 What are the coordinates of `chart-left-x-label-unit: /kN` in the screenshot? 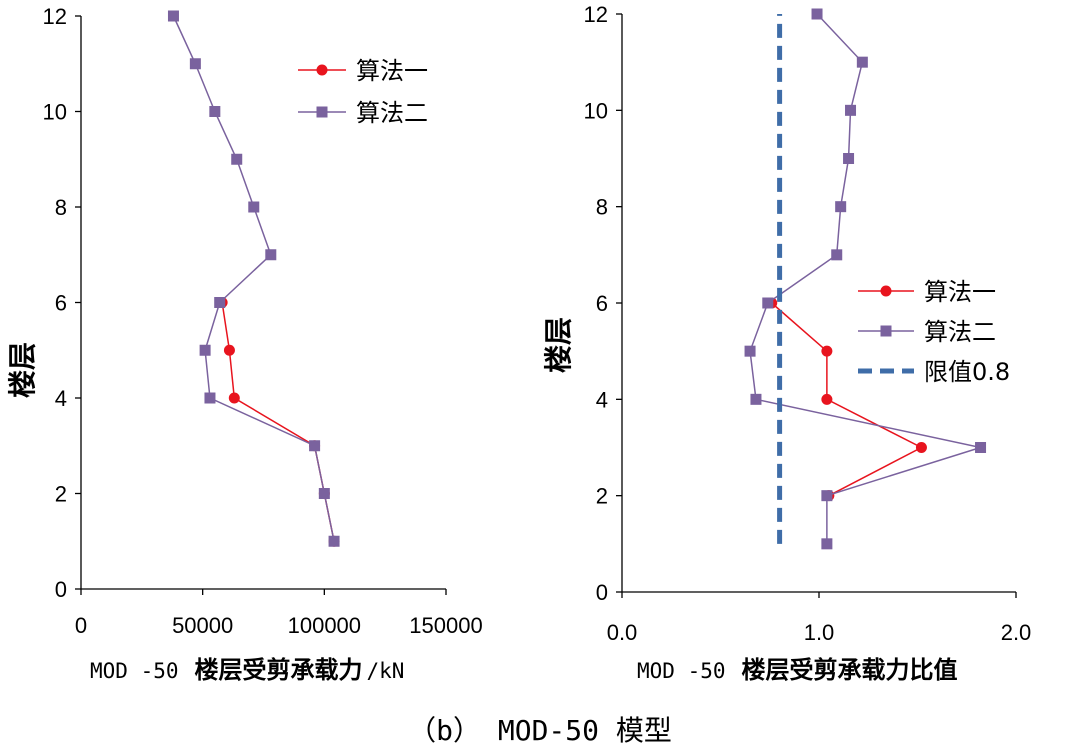 It's located at (386, 671).